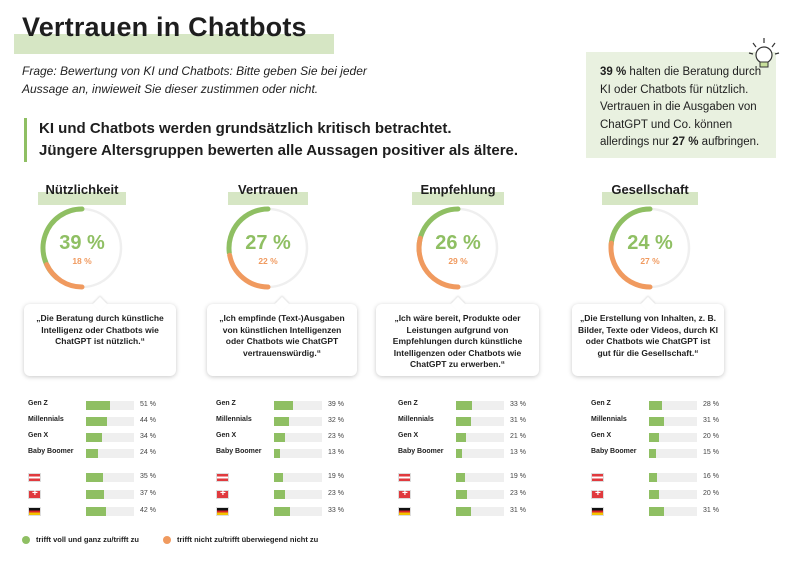 The width and height of the screenshot is (800, 566). I want to click on bar-row-baby-boomer: Baby Boomer 13 %, so click(488, 454).